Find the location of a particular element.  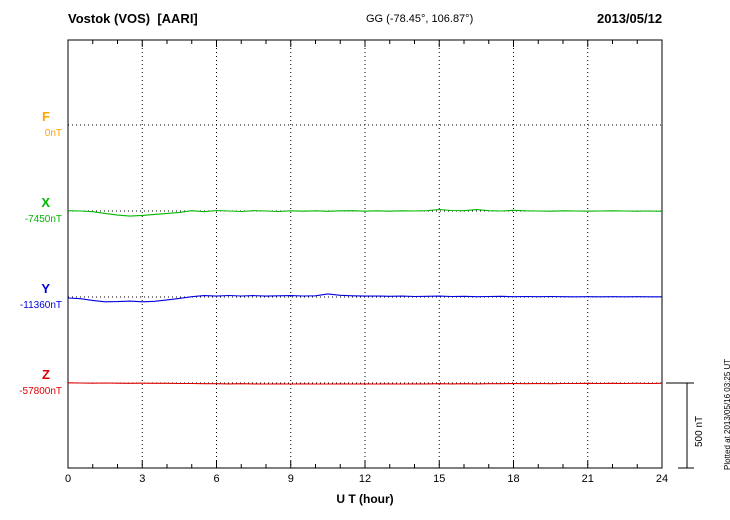

trace-X is located at coordinates (365, 212).